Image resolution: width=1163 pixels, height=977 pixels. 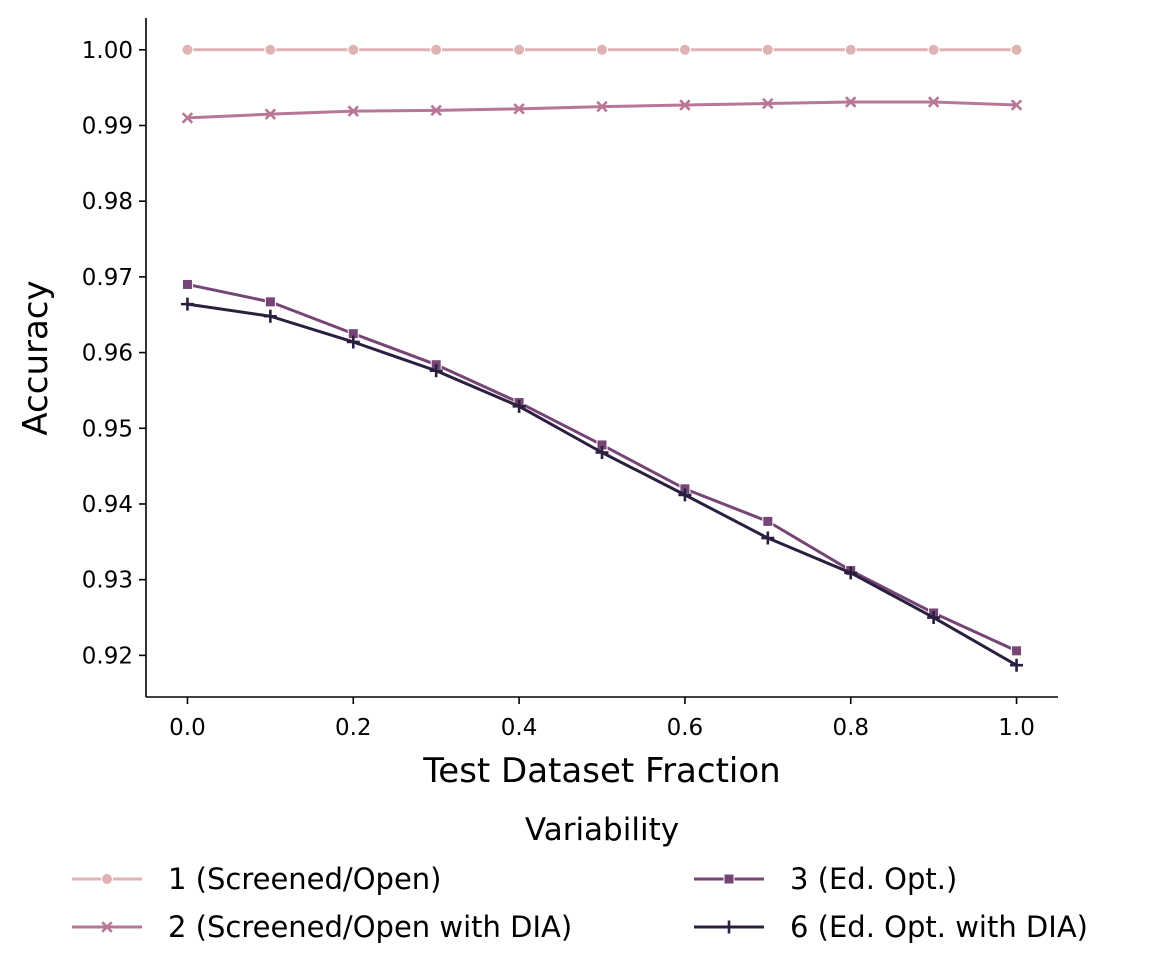 I want to click on x-tick-label: 1.0, so click(x=1016, y=728).